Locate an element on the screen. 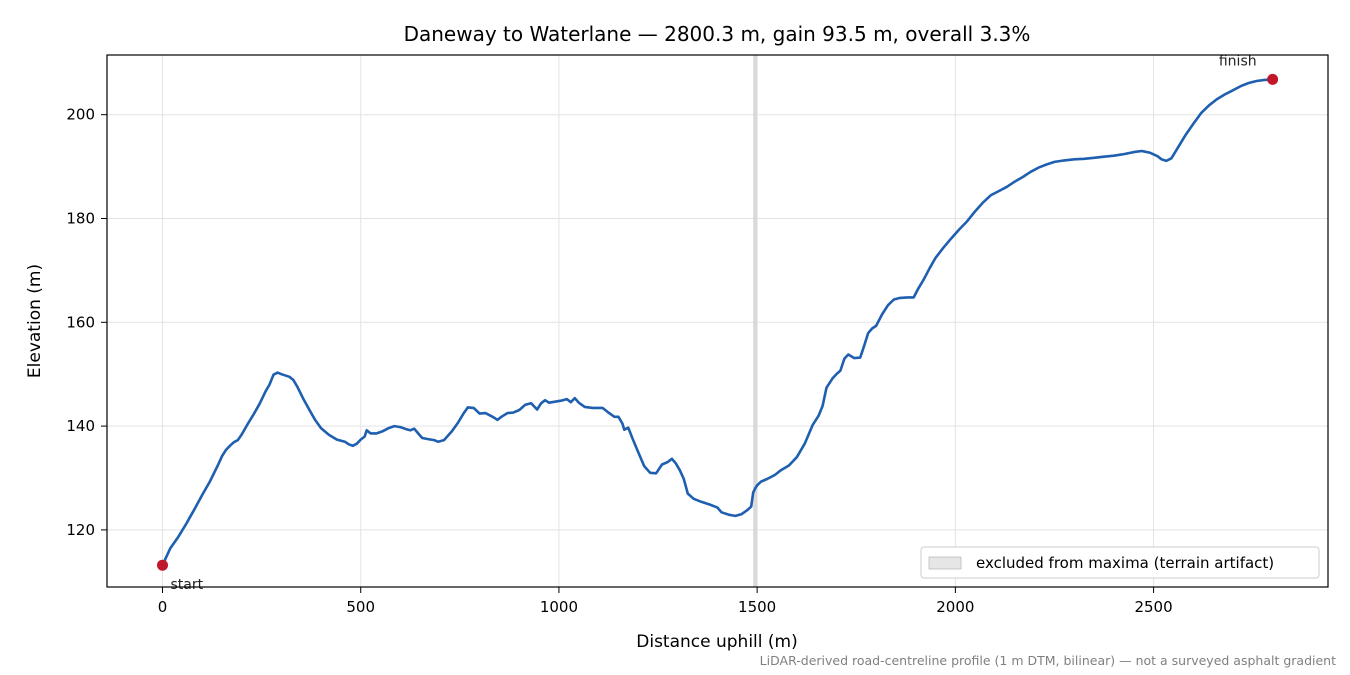 Image resolution: width=1350 pixels, height=675 pixels. y-tick-label: 180 is located at coordinates (80, 218).